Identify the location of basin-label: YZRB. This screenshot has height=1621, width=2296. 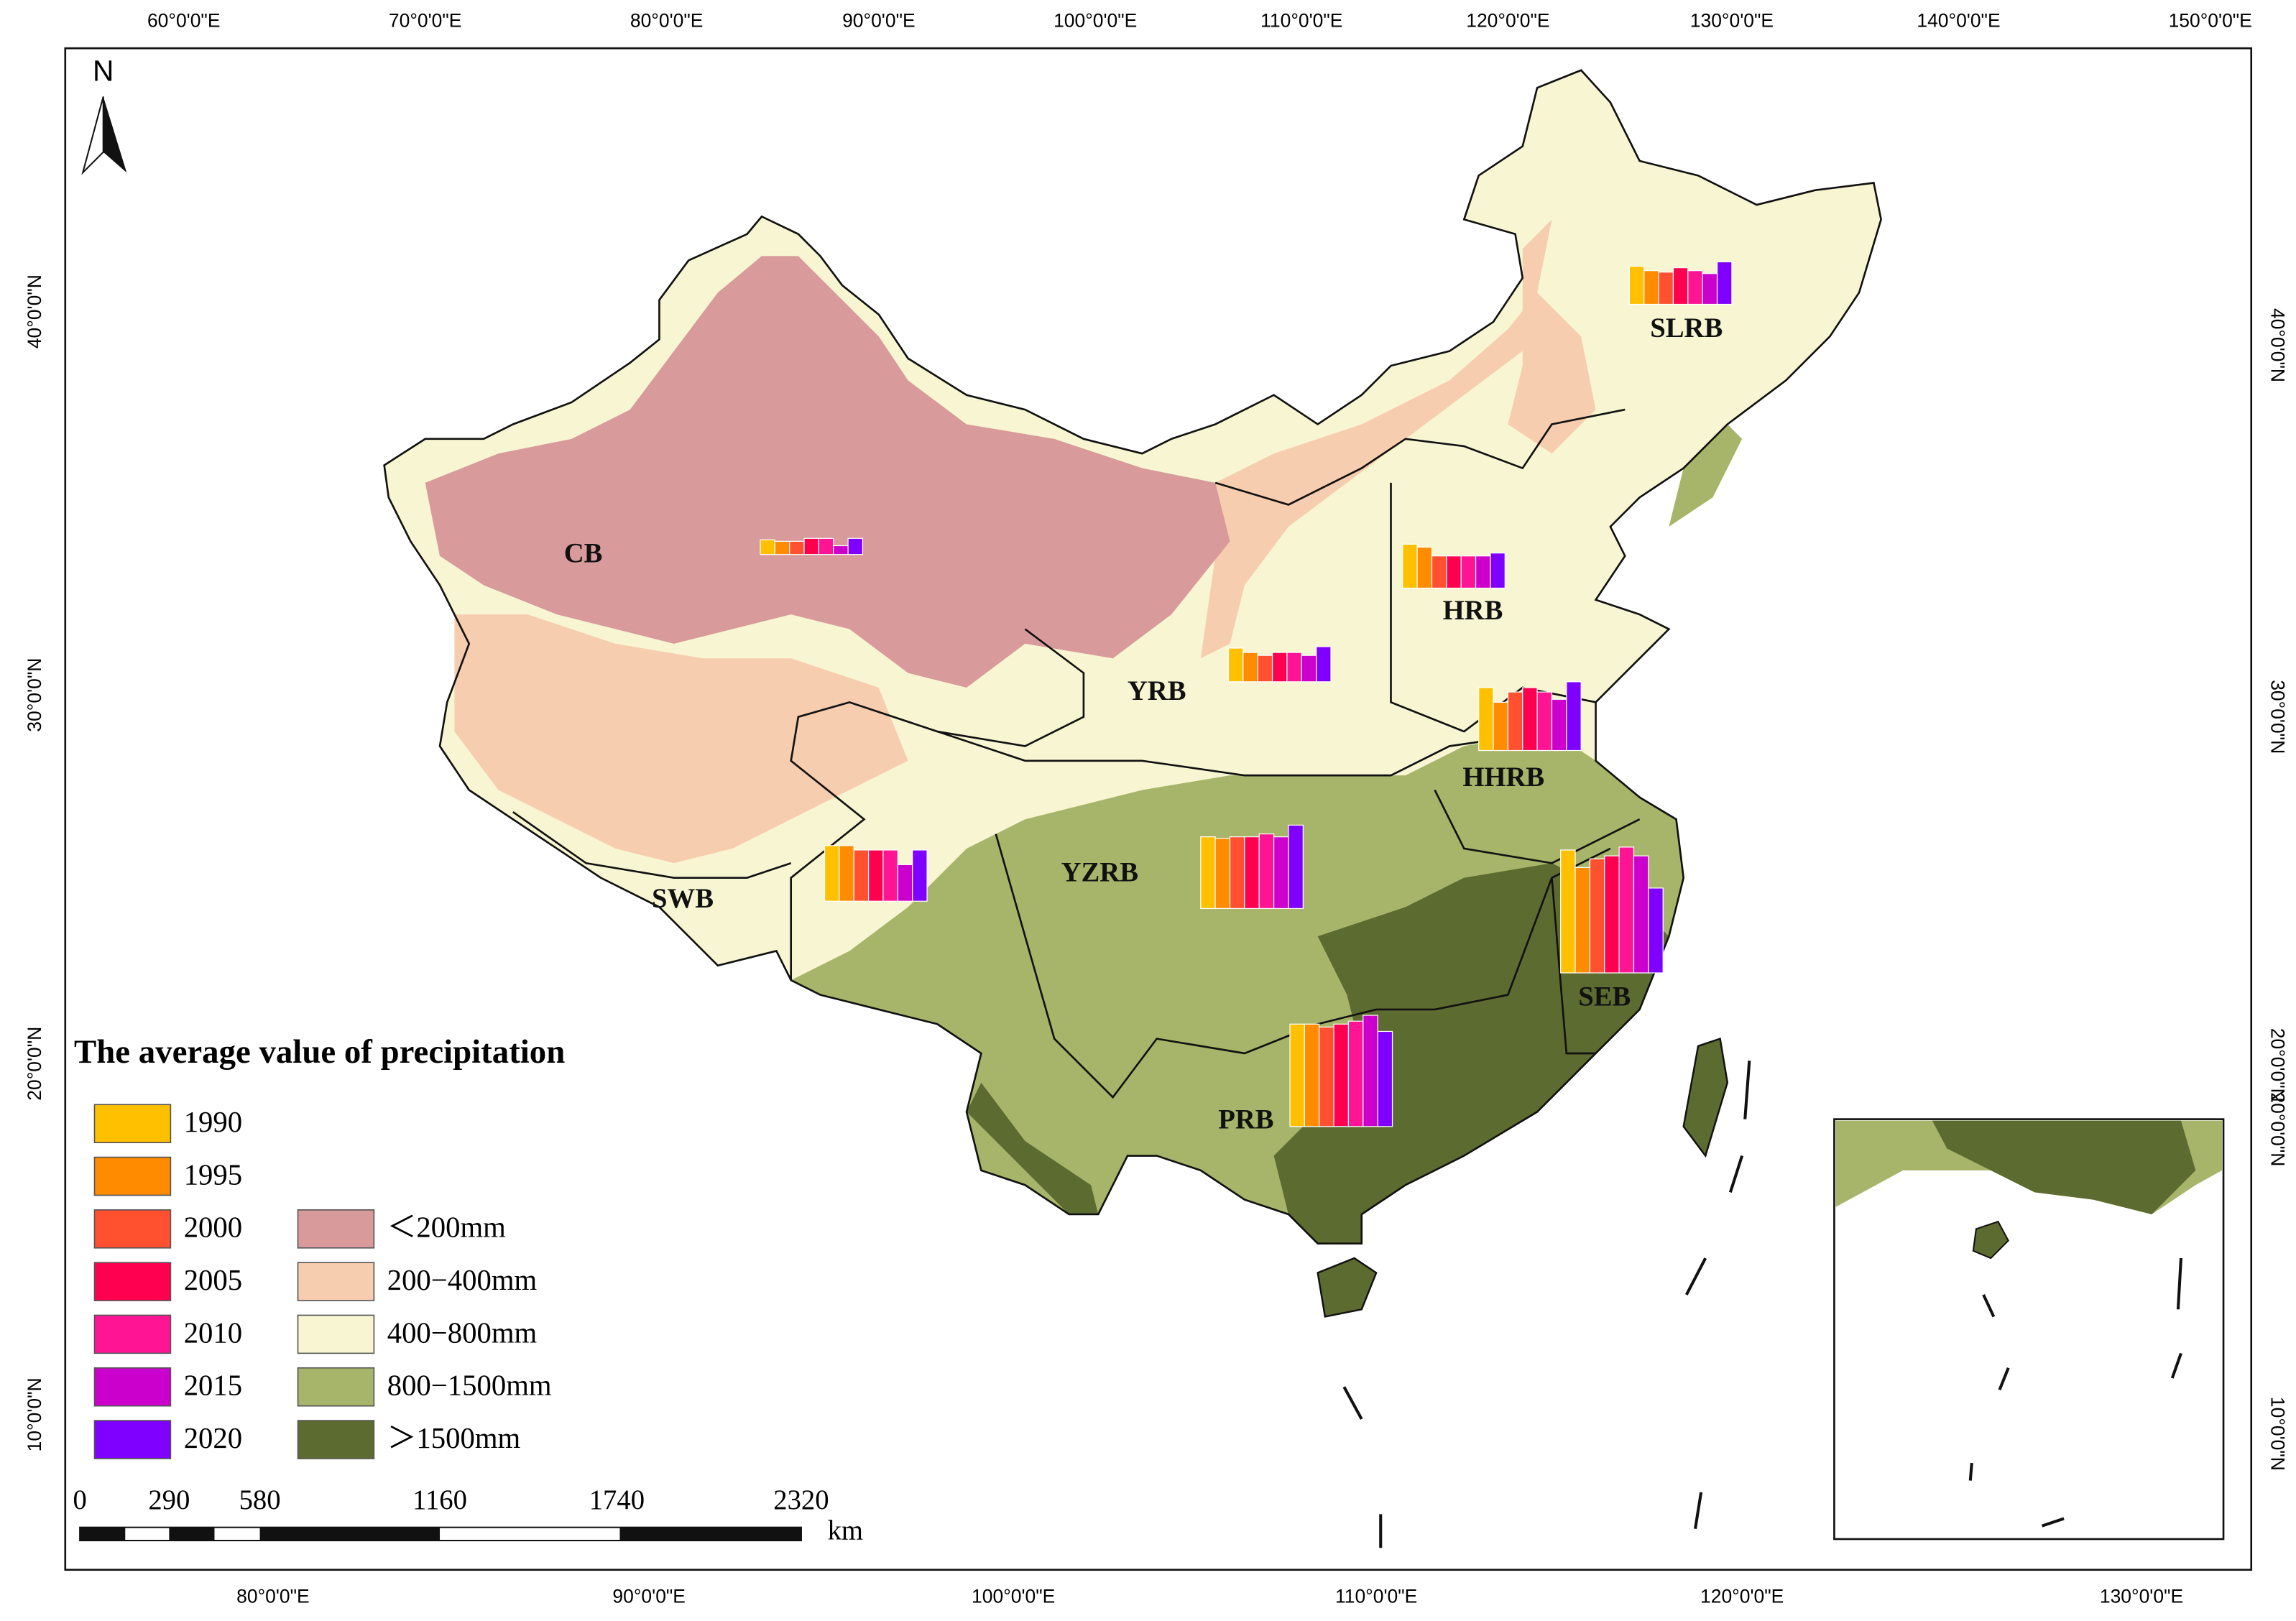
(1099, 872).